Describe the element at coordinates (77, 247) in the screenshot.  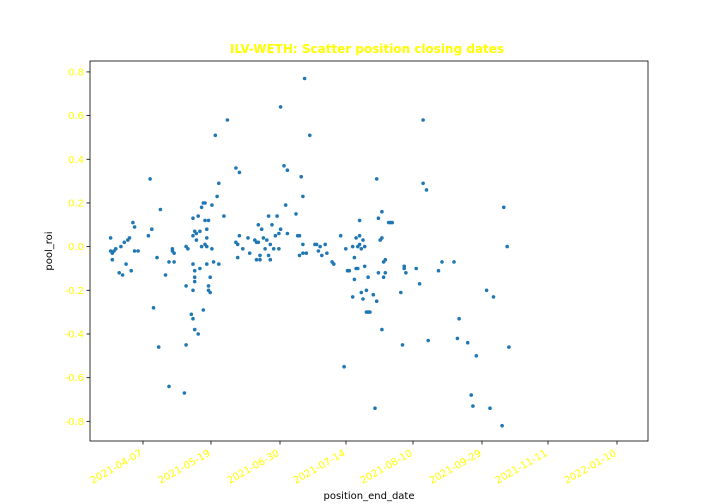
I see `y-axis: 0.8 0.6 0.4 0.2 0.0 -0.2 -0.4 -0.6 -0.8` at that location.